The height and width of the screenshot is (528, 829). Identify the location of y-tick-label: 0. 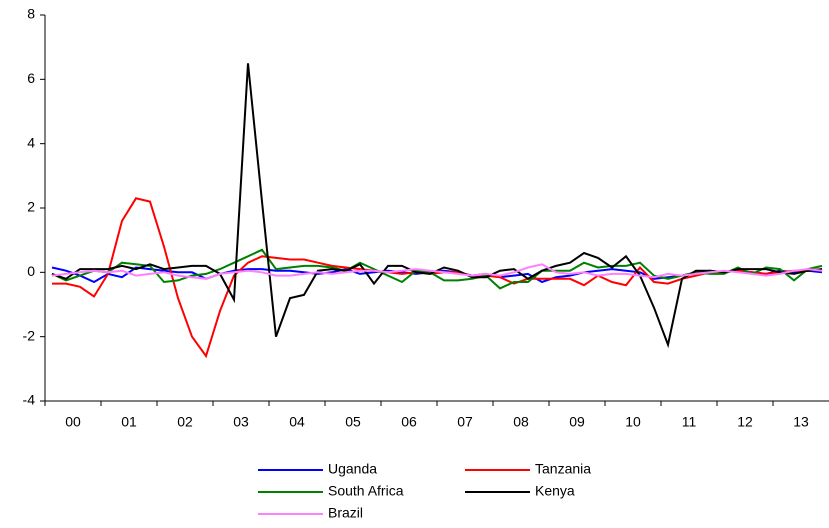
(31, 271).